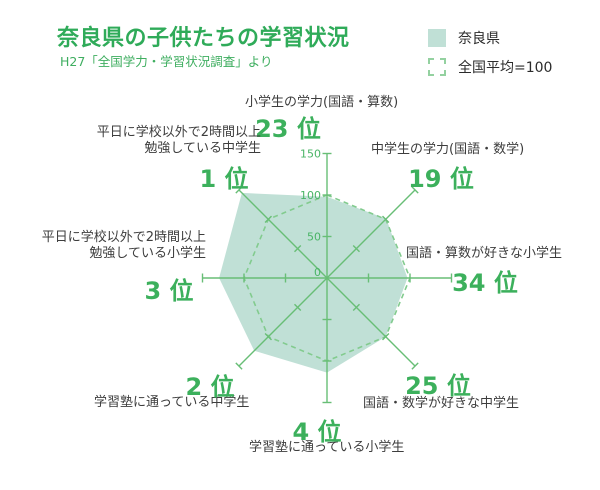 This screenshot has width=600, height=490. What do you see at coordinates (441, 403) in the screenshot?
I see `axis-label-juniorhigh-like-subjects: 国語・数学が好きな中学生` at bounding box center [441, 403].